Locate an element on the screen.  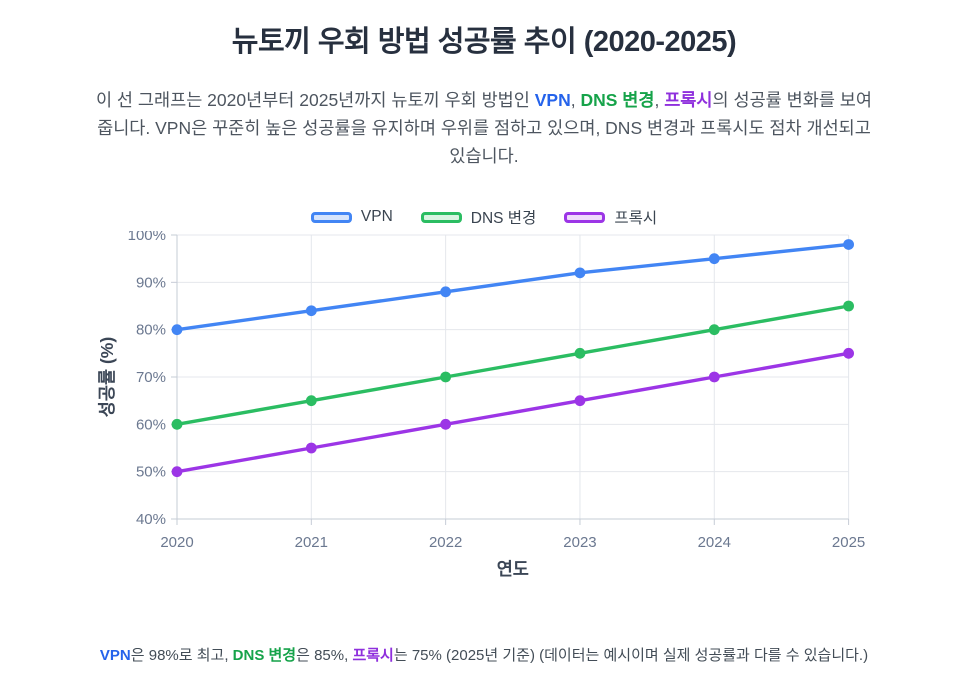
legend-label: VPN is located at coordinates (376, 216).